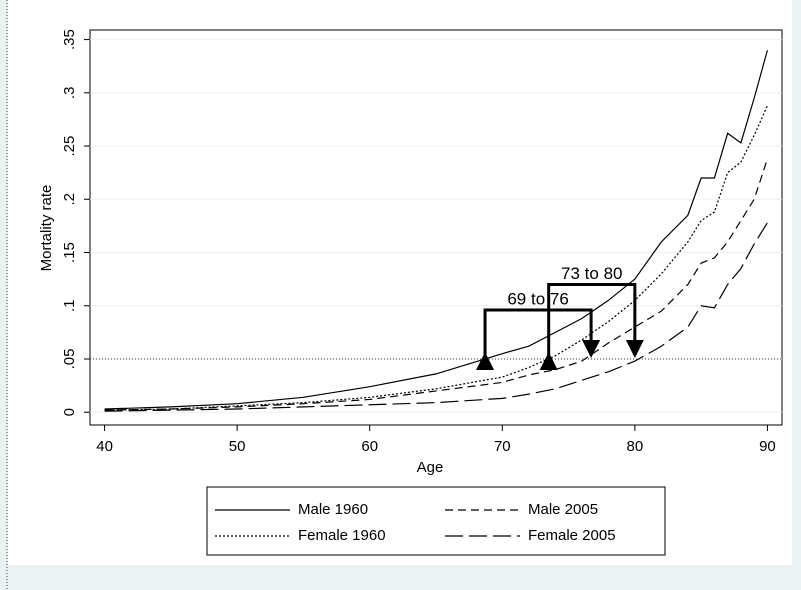  Describe the element at coordinates (342, 535) in the screenshot. I see `legend-label: Female 1960` at that location.